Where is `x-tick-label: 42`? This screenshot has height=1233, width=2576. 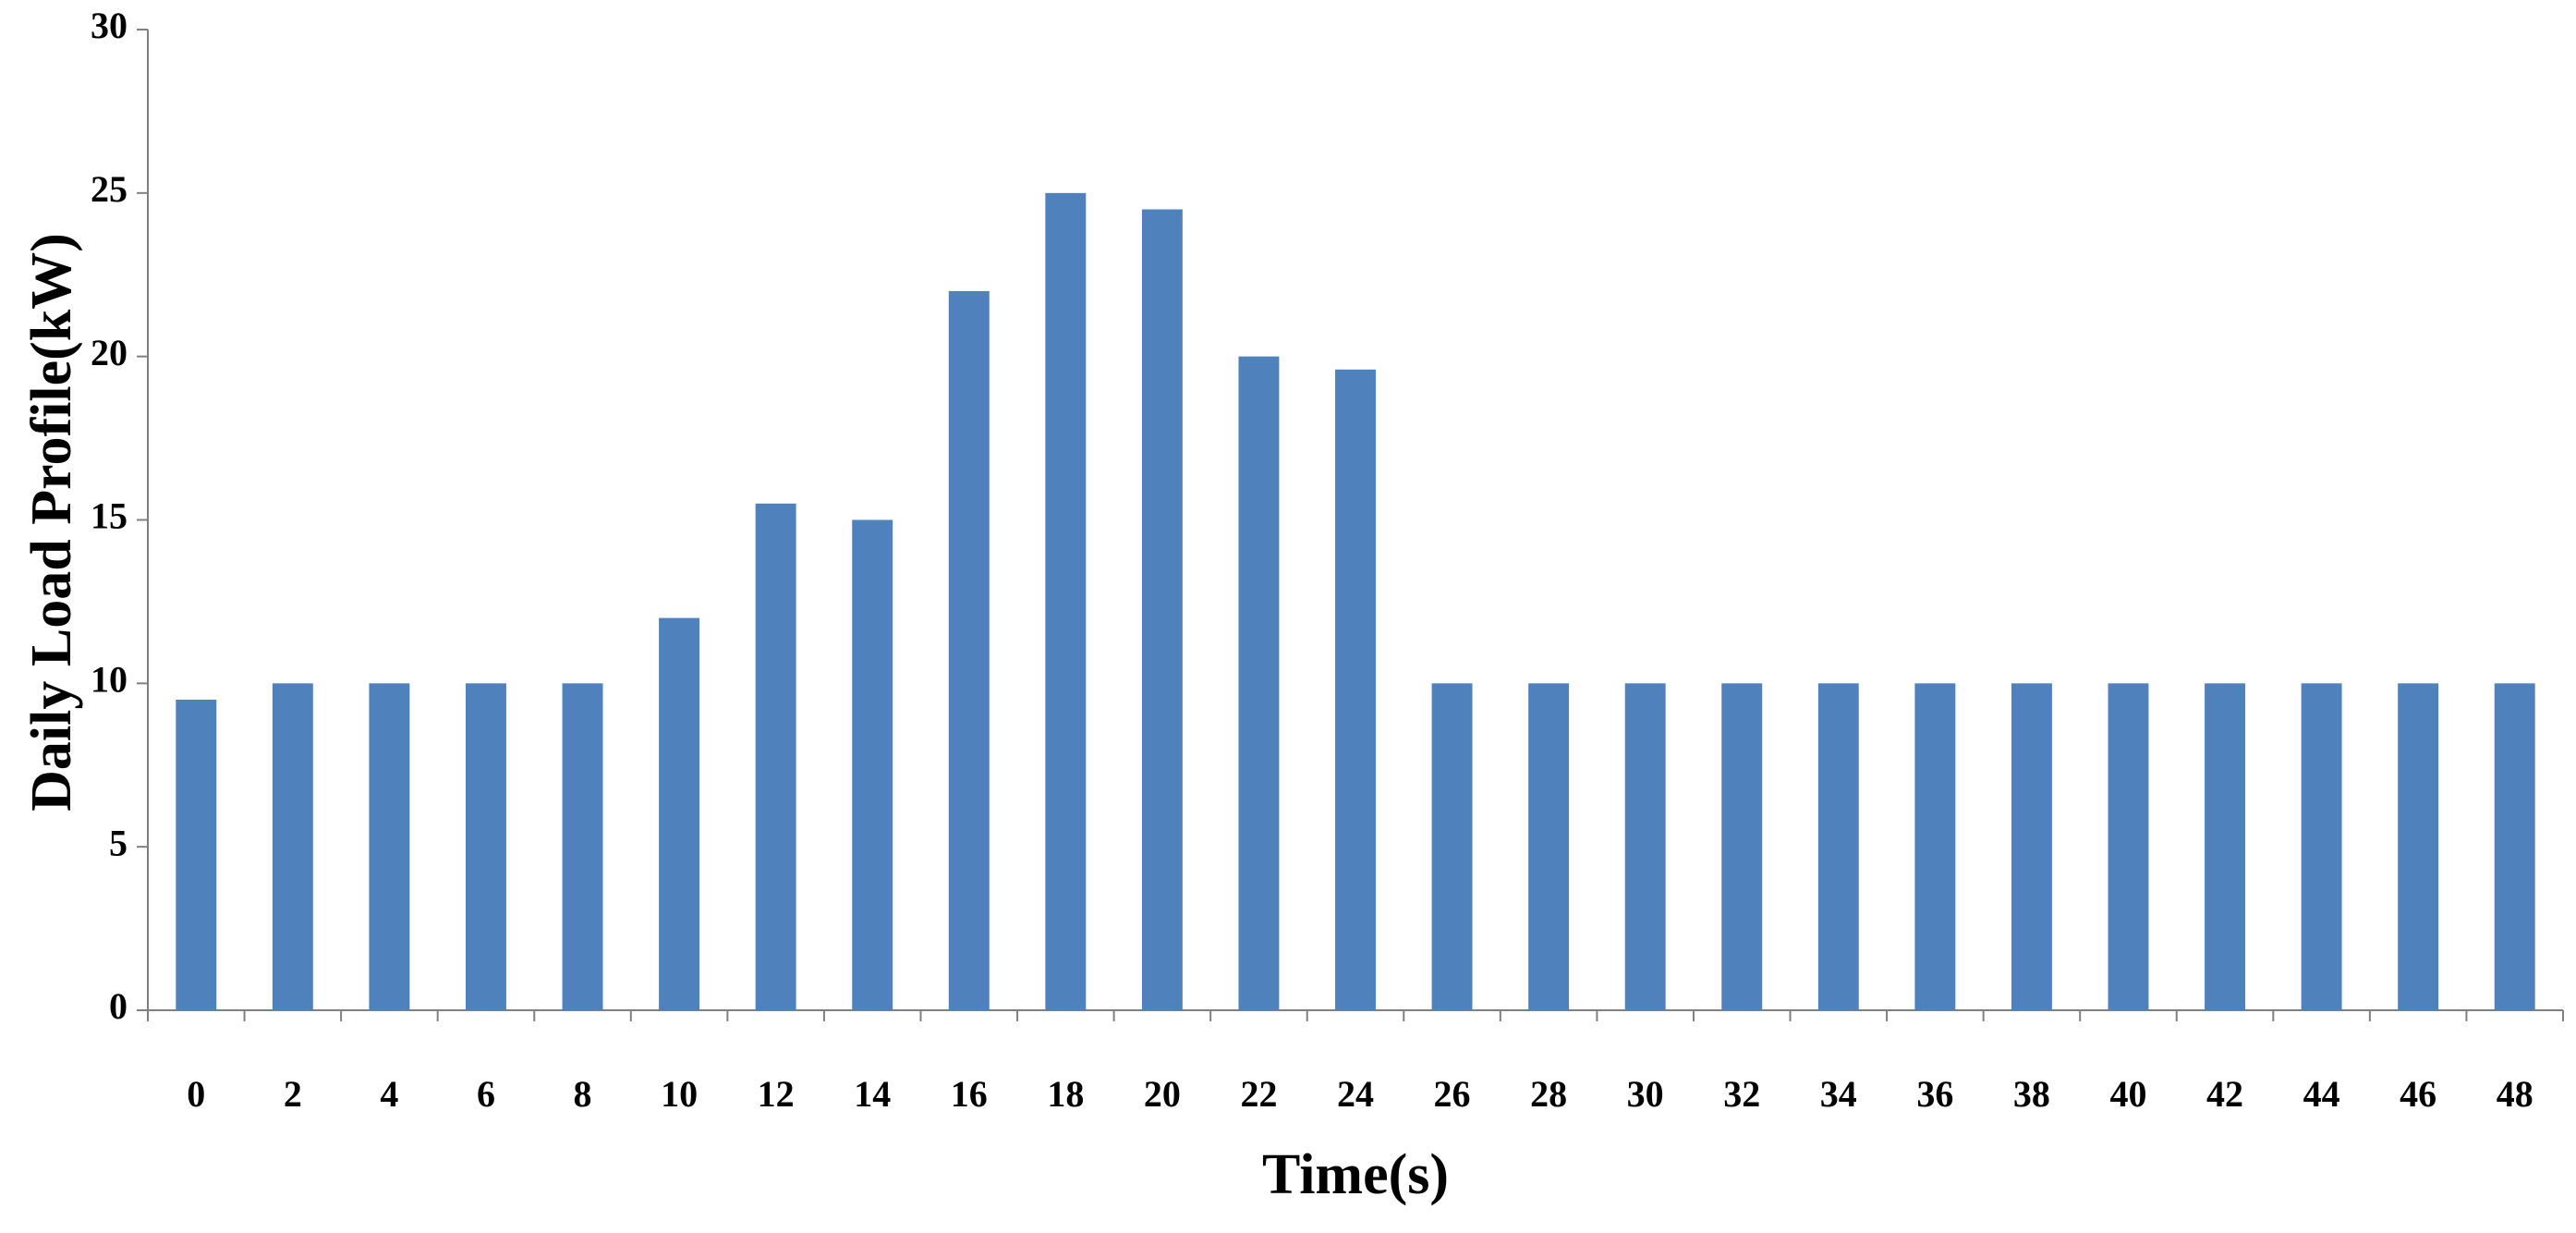 x-tick-label: 42 is located at coordinates (2224, 1094).